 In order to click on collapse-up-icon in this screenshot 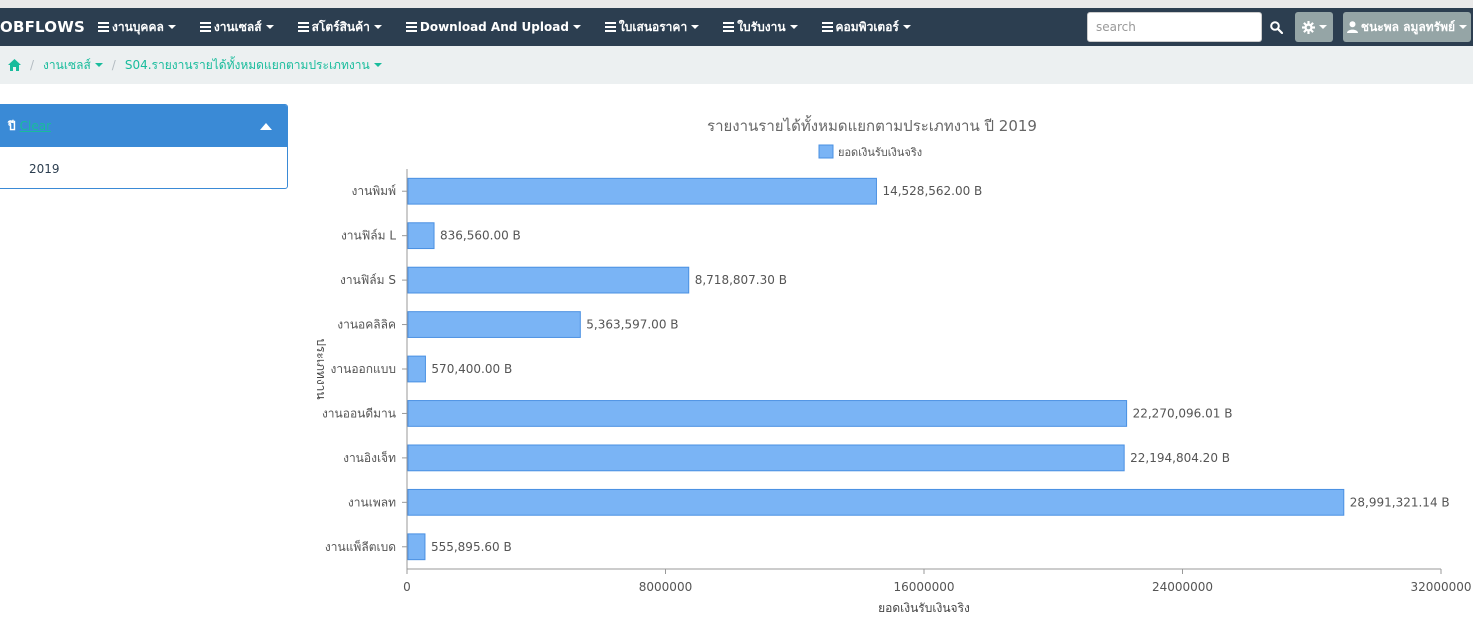, I will do `click(266, 126)`.